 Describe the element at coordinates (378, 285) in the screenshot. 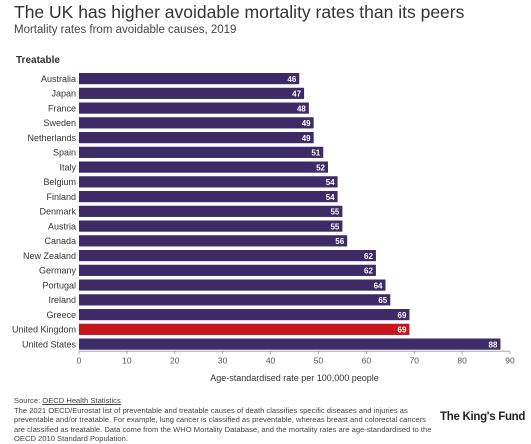

I see `value-label: 64` at that location.